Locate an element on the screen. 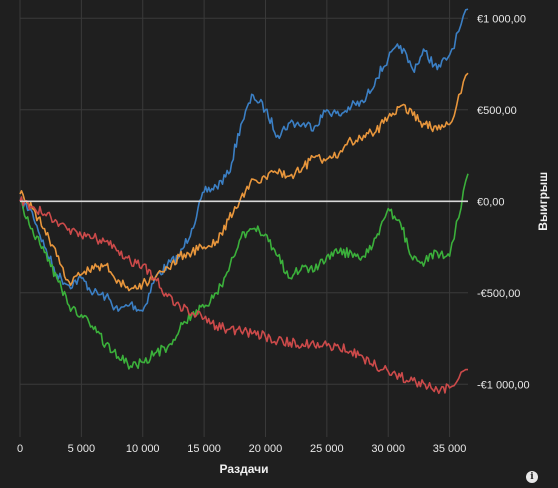  y-axis-ticks: €1 000,00 €500,00 €0,00 -€500,00 -€1 000,00 is located at coordinates (503, 202).